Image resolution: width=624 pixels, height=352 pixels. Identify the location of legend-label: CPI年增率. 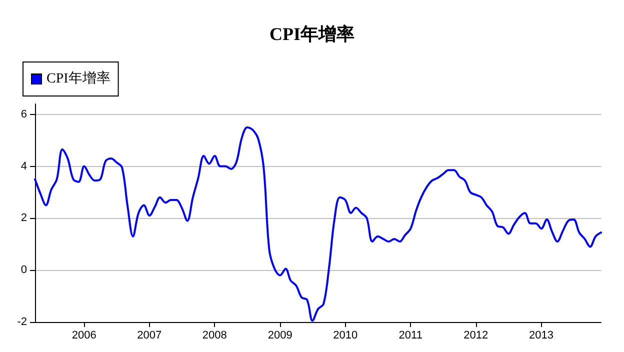
(78, 78).